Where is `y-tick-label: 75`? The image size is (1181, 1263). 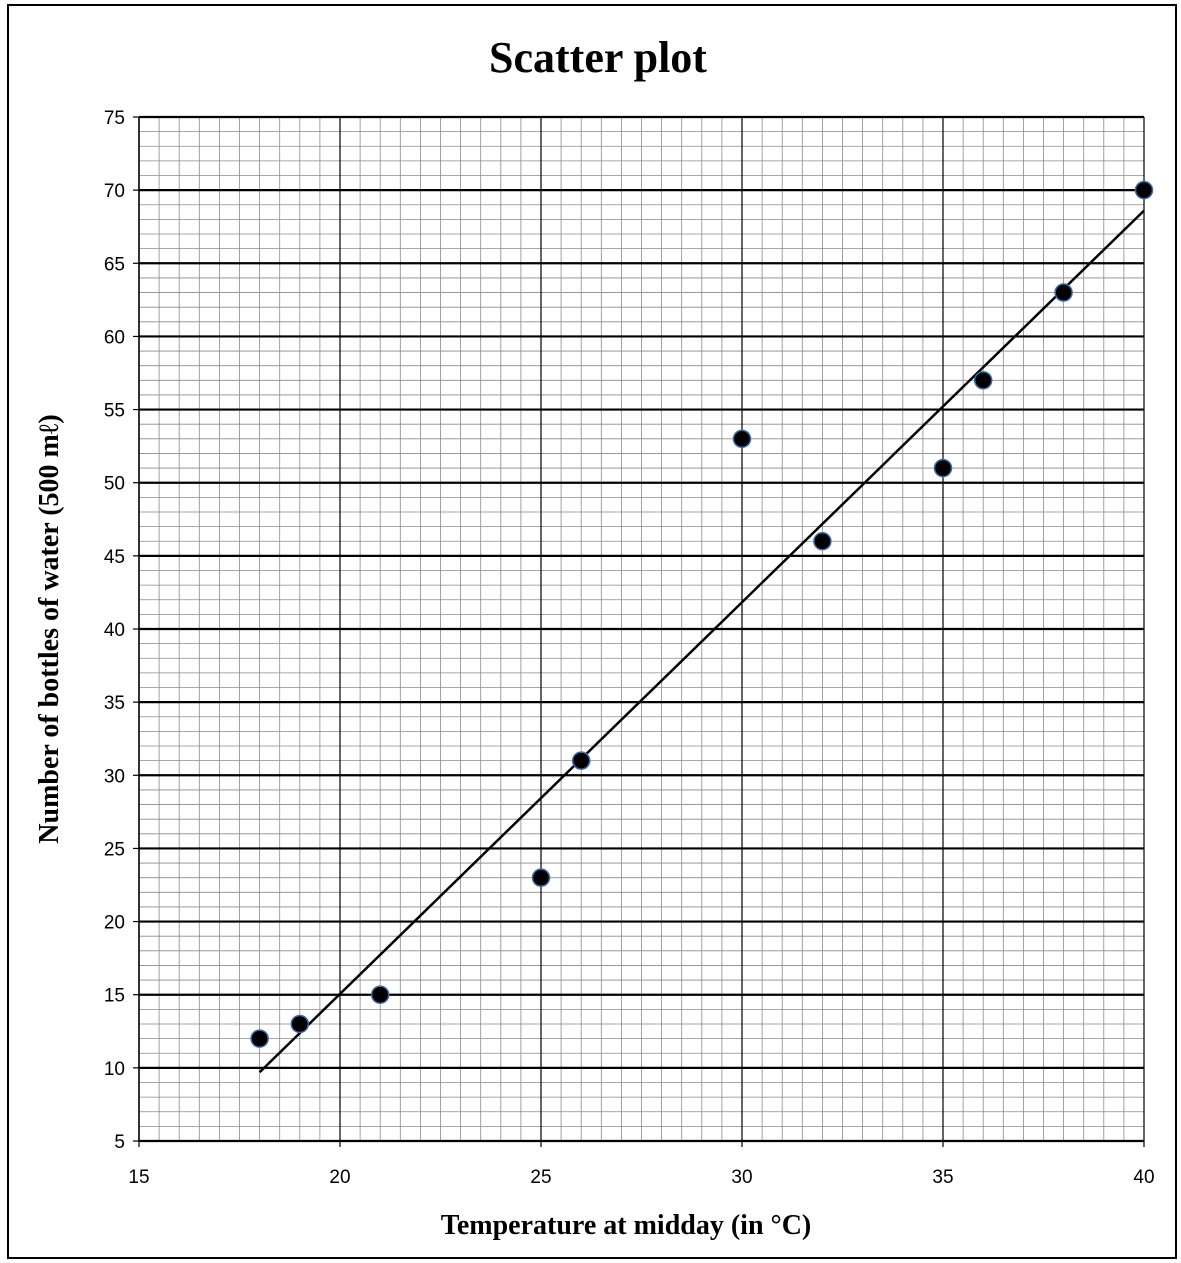
y-tick-label: 75 is located at coordinates (114, 118).